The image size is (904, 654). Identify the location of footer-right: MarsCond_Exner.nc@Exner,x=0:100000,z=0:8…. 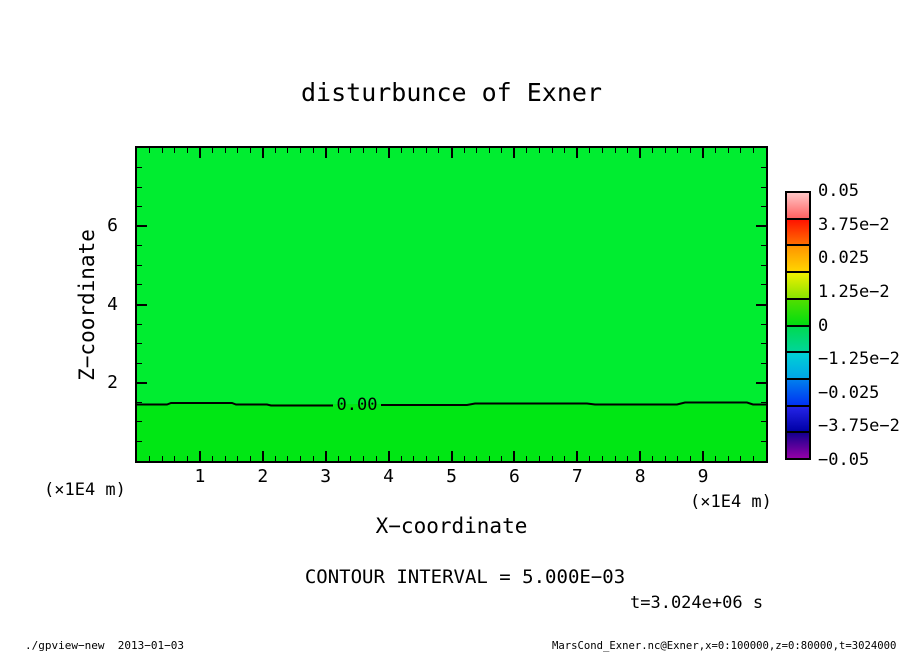
(724, 646).